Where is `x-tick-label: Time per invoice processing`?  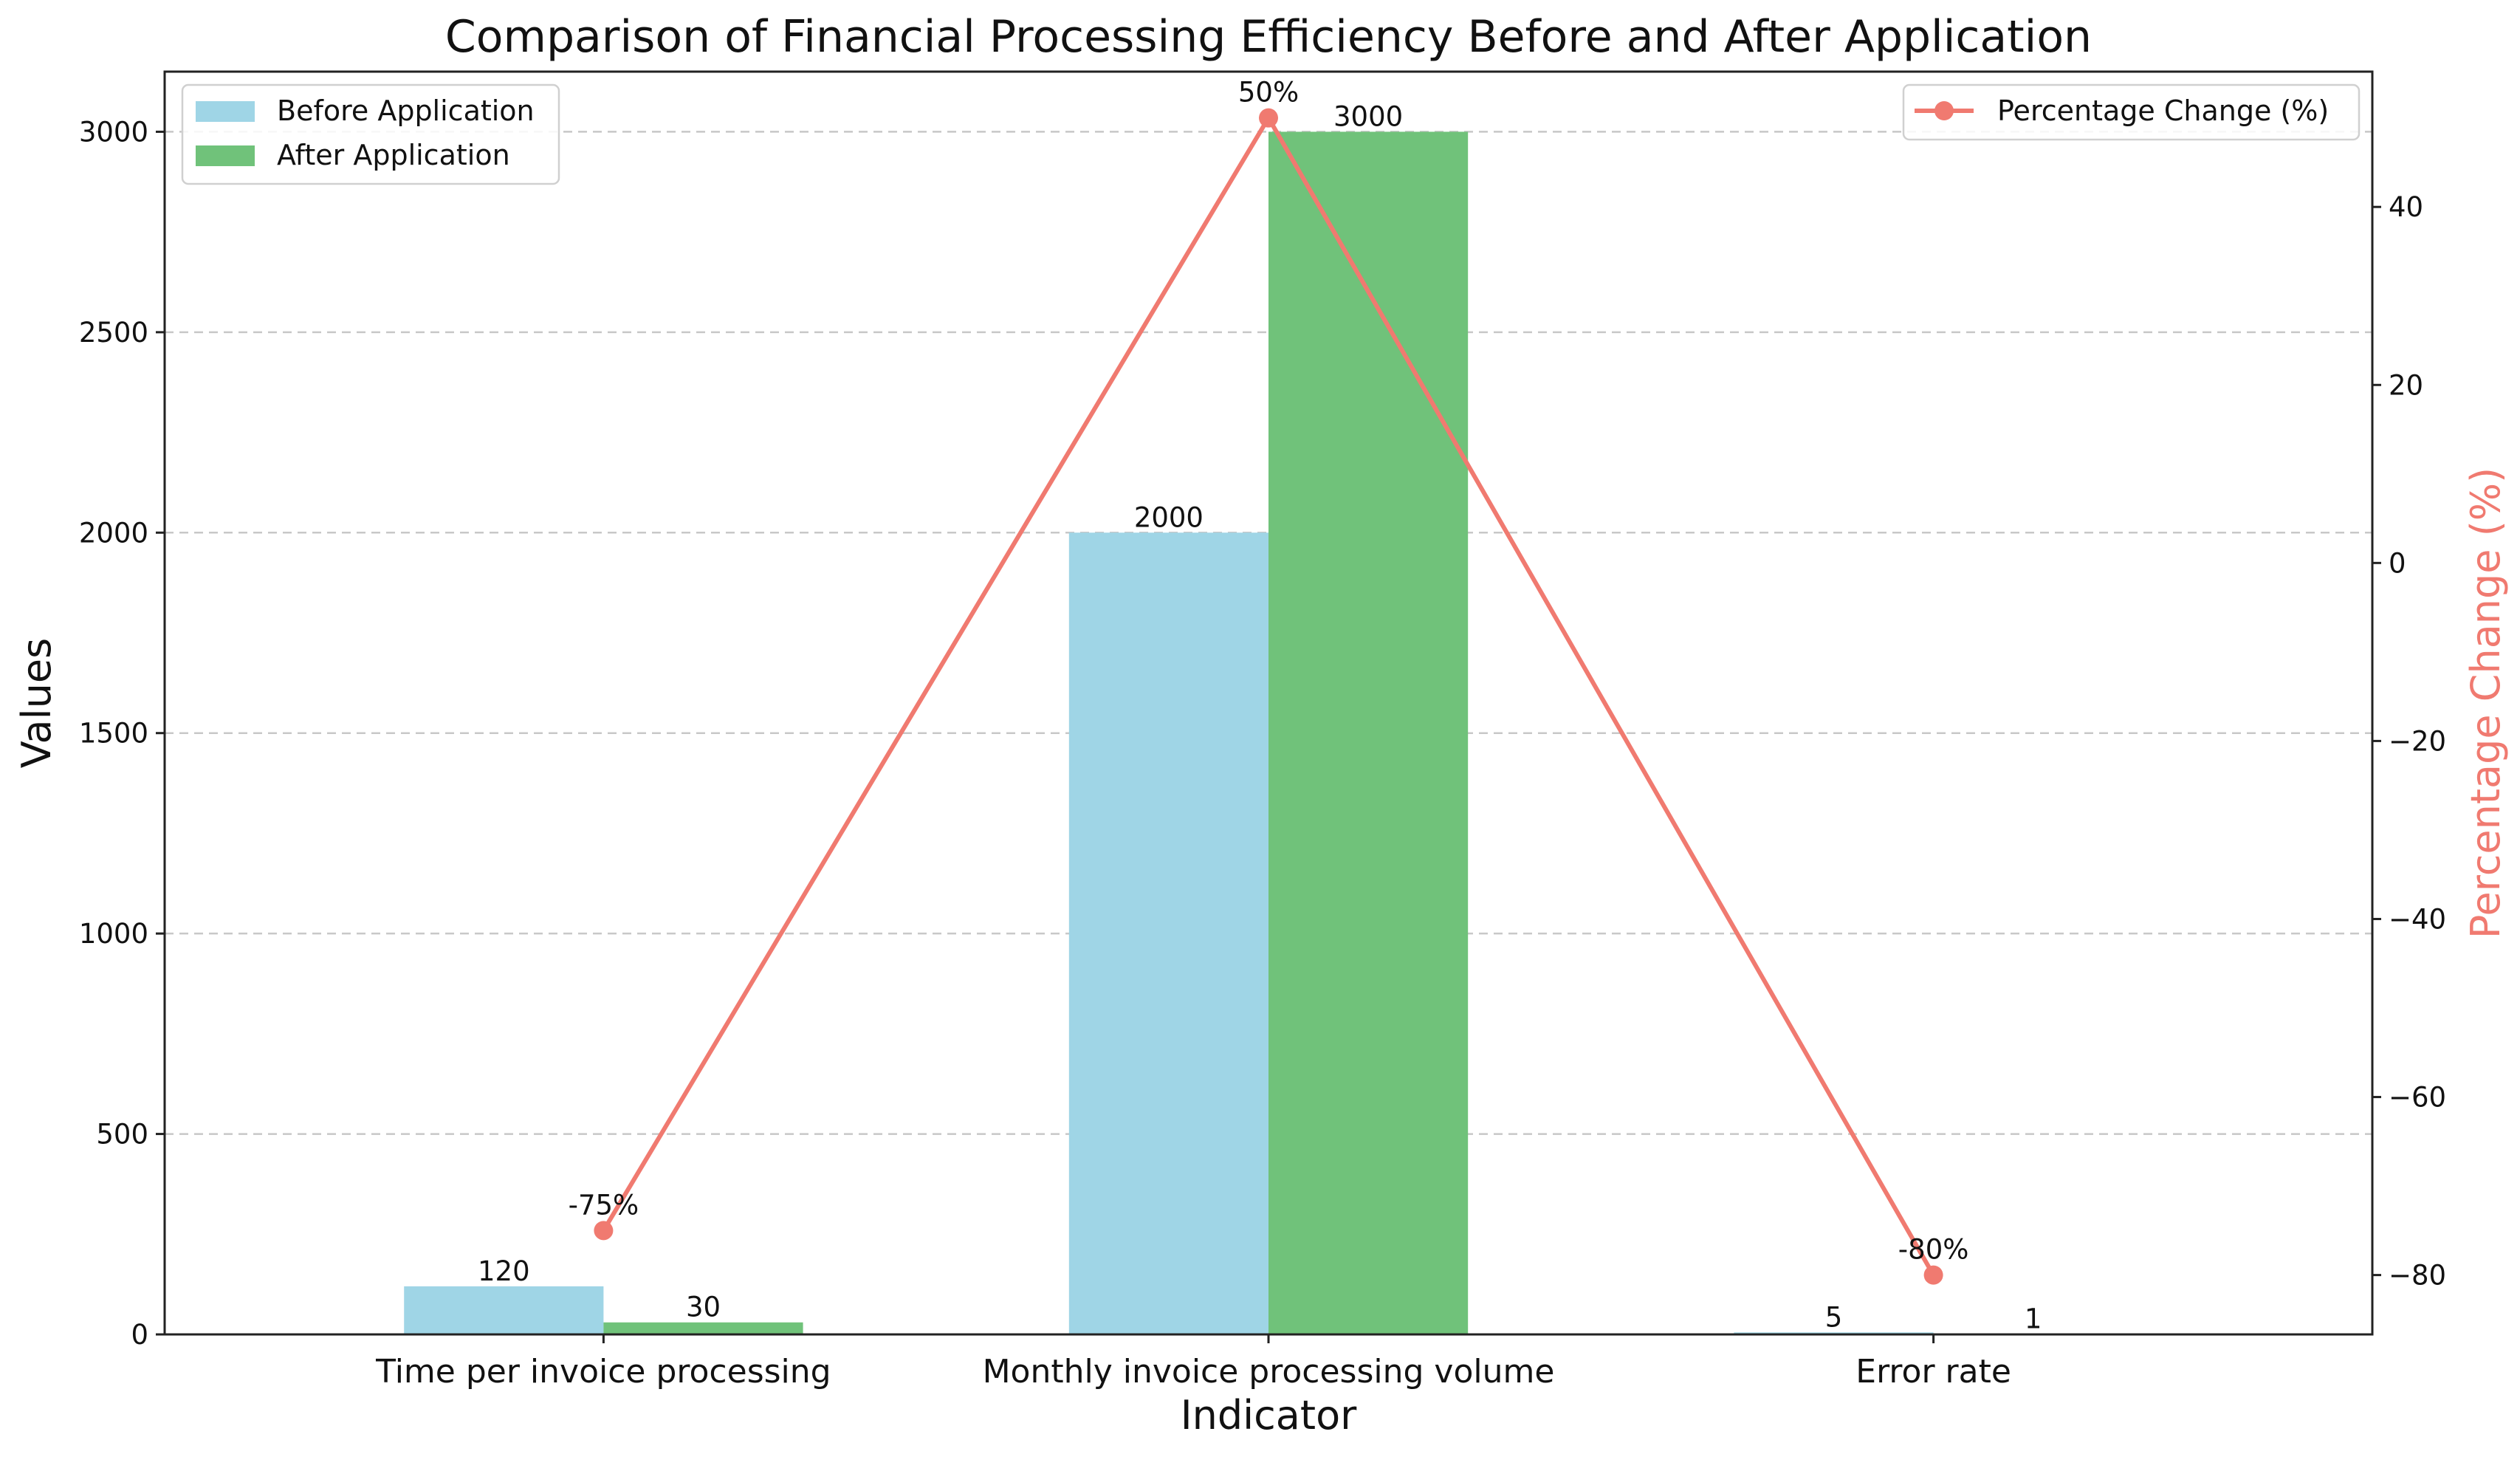
x-tick-label: Time per invoice processing is located at coordinates (603, 1372).